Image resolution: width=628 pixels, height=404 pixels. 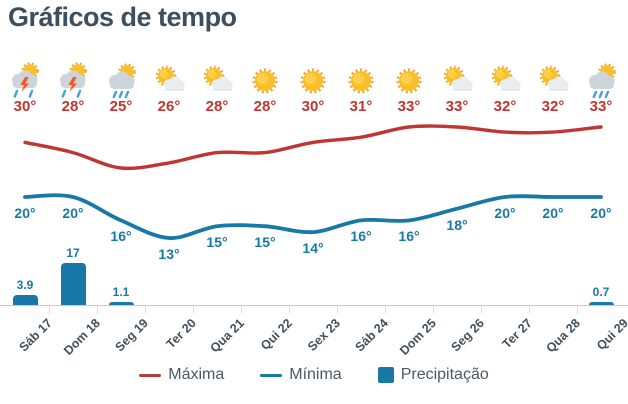 I want to click on legend-label-minima: Mínima, so click(x=315, y=374).